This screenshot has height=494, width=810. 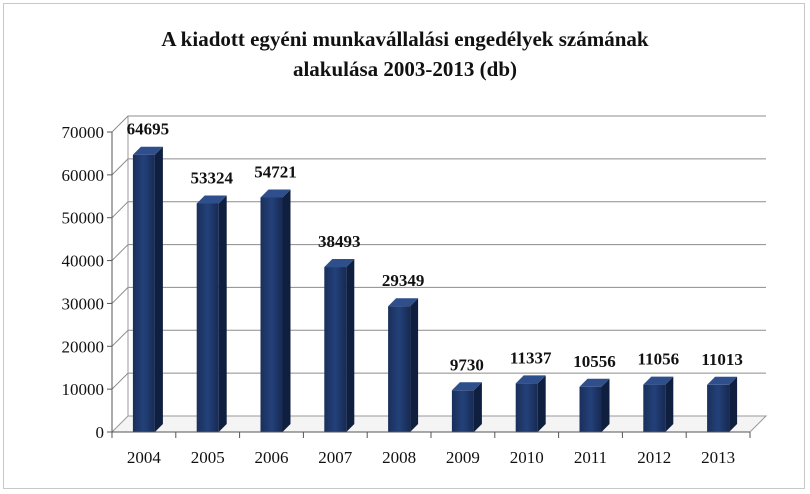 I want to click on data-label: 54721, so click(x=275, y=171).